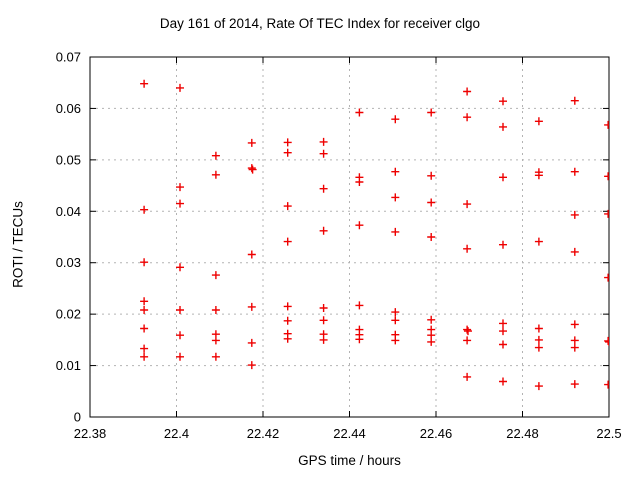  What do you see at coordinates (68, 108) in the screenshot?
I see `y-tick-label: 0.06` at bounding box center [68, 108].